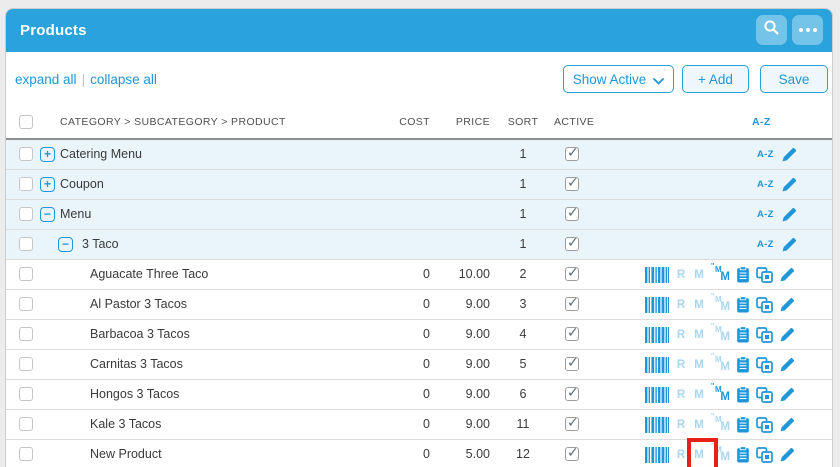 This screenshot has width=840, height=467. Describe the element at coordinates (523, 364) in the screenshot. I see `sort-value: 5` at that location.